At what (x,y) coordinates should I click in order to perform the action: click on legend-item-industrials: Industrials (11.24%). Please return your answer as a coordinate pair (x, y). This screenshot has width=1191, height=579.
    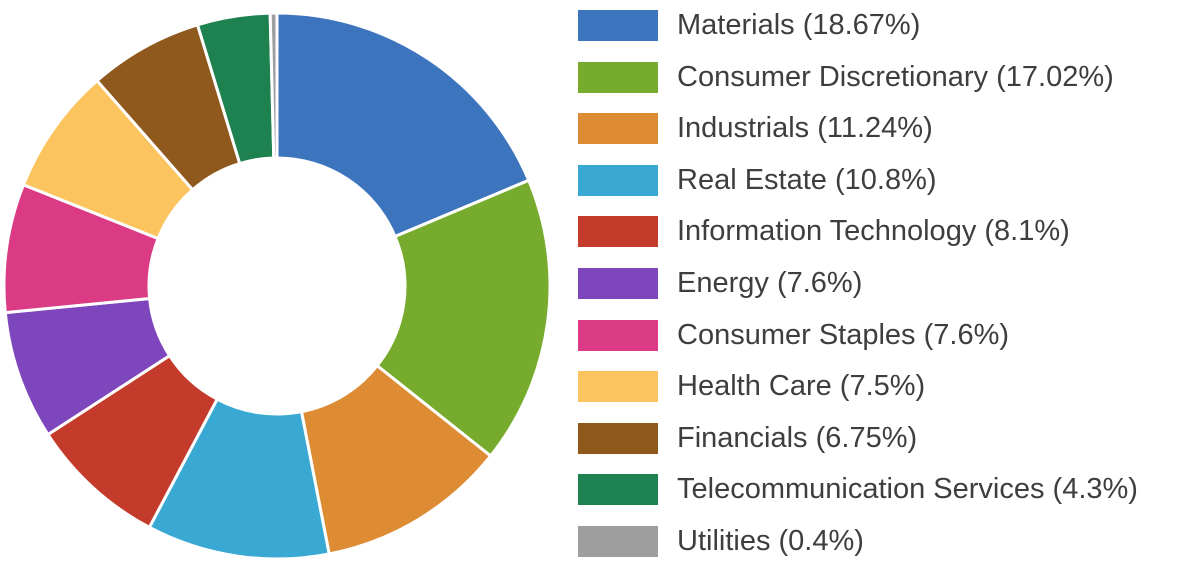
    Looking at the image, I should click on (884, 128).